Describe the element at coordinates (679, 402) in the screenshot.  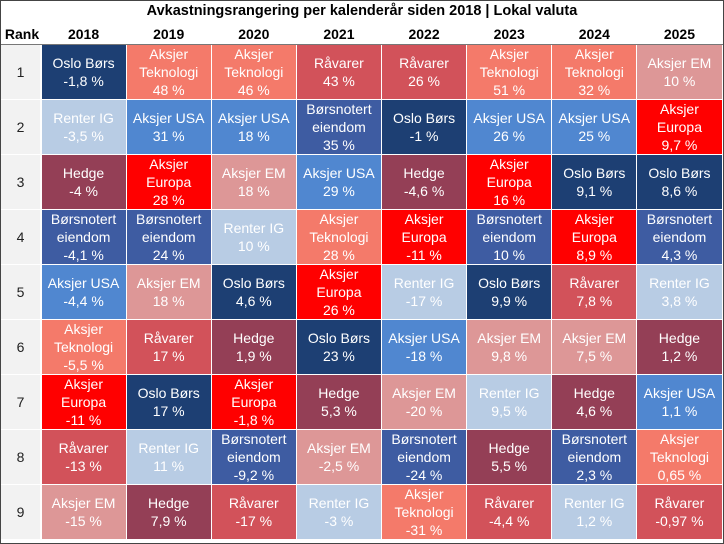
I see `cell-2025-rank-7: Aksjer USA 1,1 %` at that location.